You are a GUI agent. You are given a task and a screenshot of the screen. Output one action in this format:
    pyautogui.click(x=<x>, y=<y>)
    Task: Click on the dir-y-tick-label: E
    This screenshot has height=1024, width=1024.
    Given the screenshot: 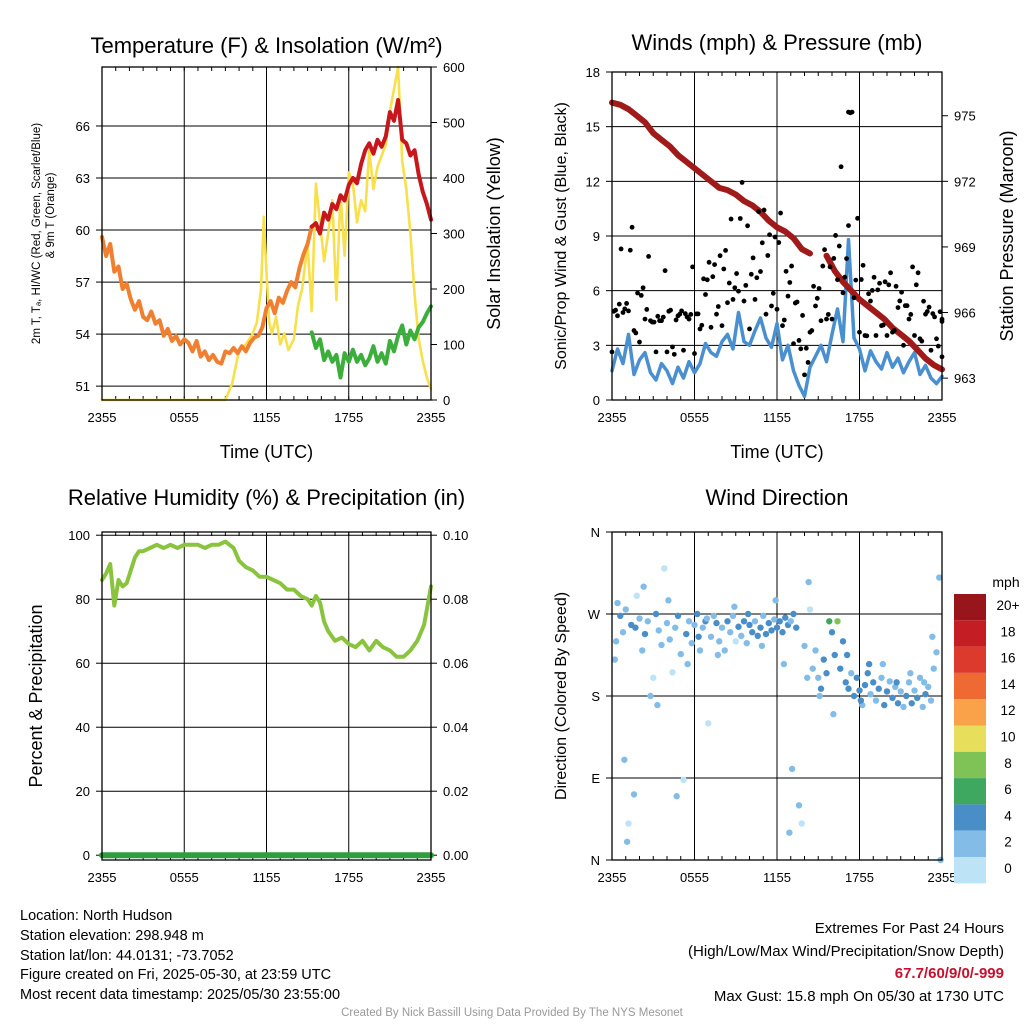 What is the action you would take?
    pyautogui.click(x=595, y=778)
    